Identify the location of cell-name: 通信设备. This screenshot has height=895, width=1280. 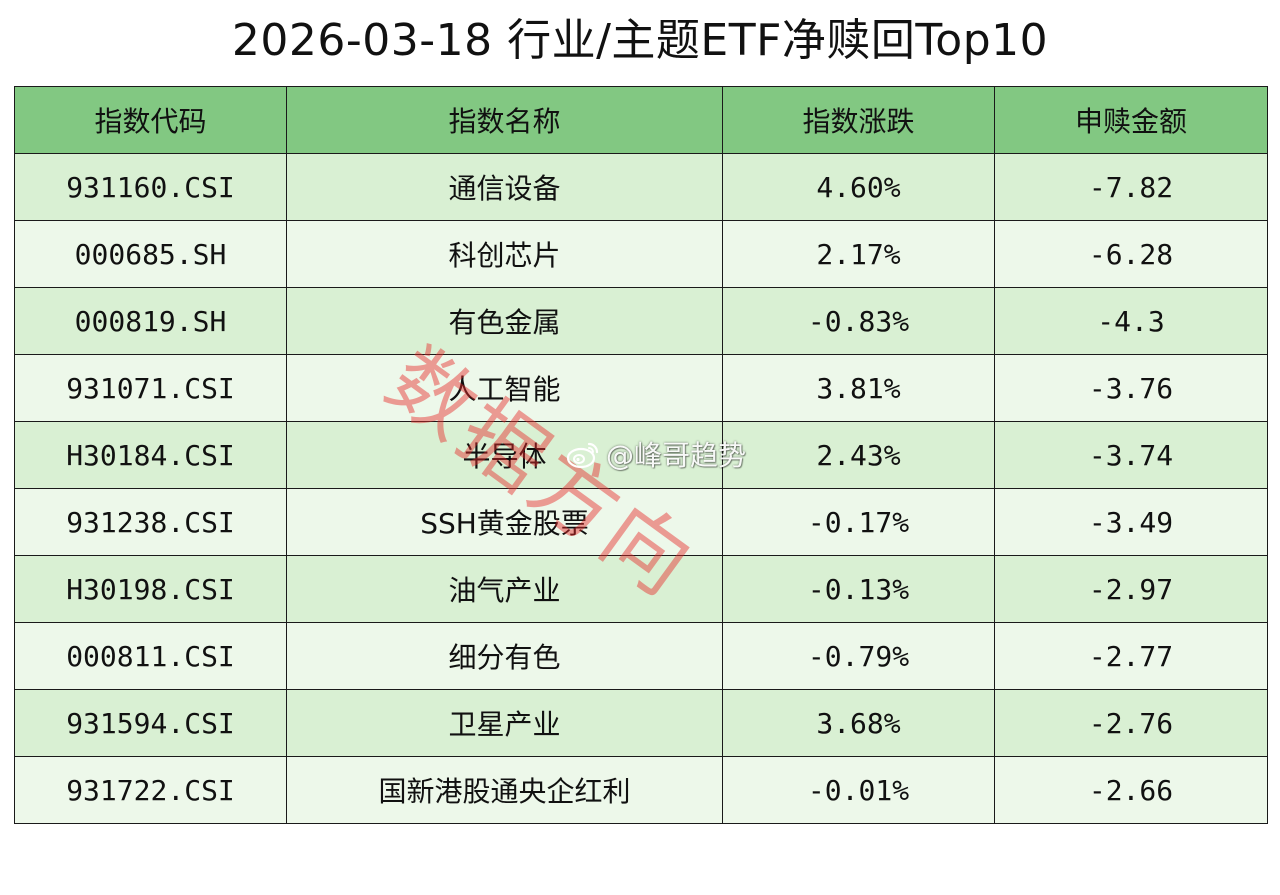
(504, 187).